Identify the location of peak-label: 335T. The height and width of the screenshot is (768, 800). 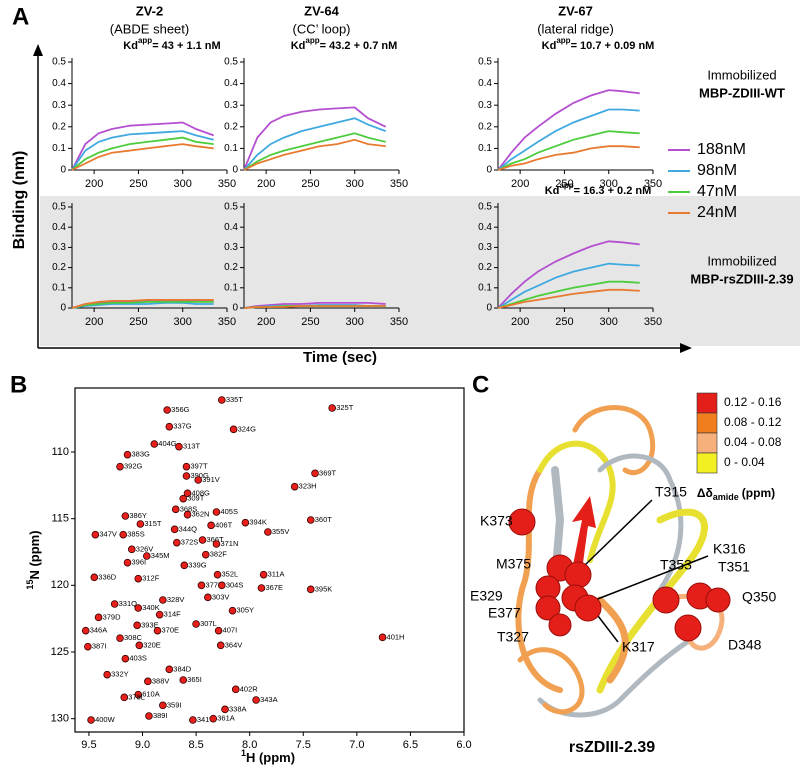
(235, 399).